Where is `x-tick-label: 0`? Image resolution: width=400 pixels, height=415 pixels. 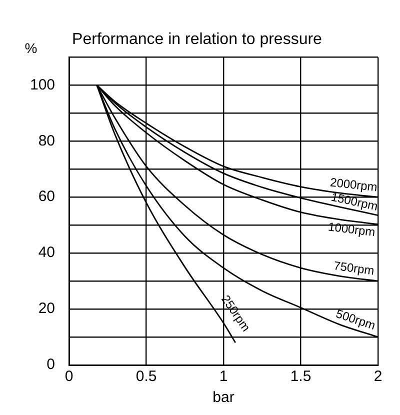 x-tick-label: 0 is located at coordinates (69, 377).